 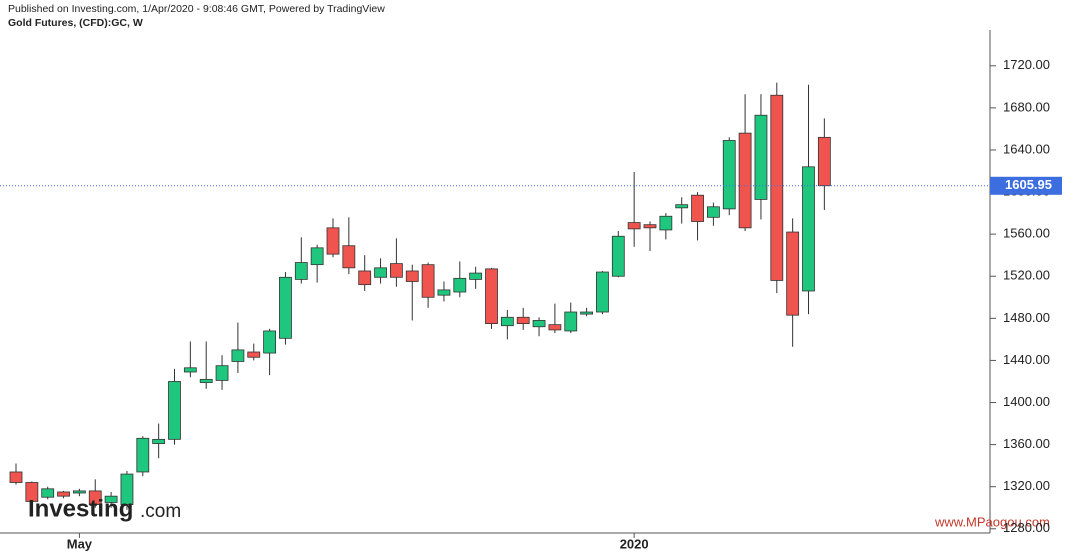 I want to click on watermark-logo-suffix: .com, so click(x=160, y=511).